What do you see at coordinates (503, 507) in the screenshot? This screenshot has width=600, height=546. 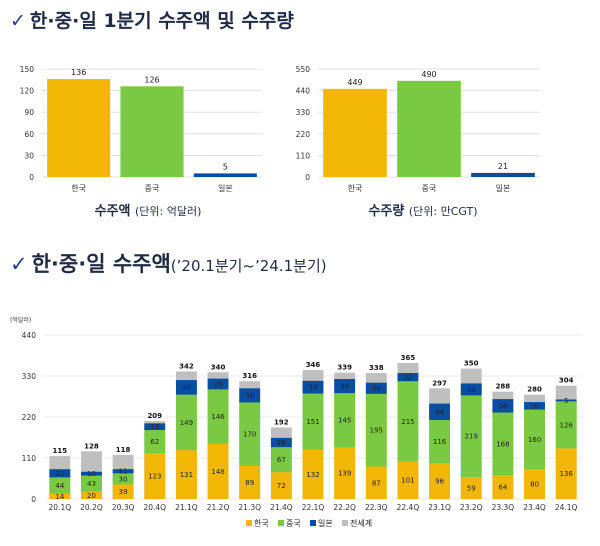 I see `x-tick-label: 23.3Q` at bounding box center [503, 507].